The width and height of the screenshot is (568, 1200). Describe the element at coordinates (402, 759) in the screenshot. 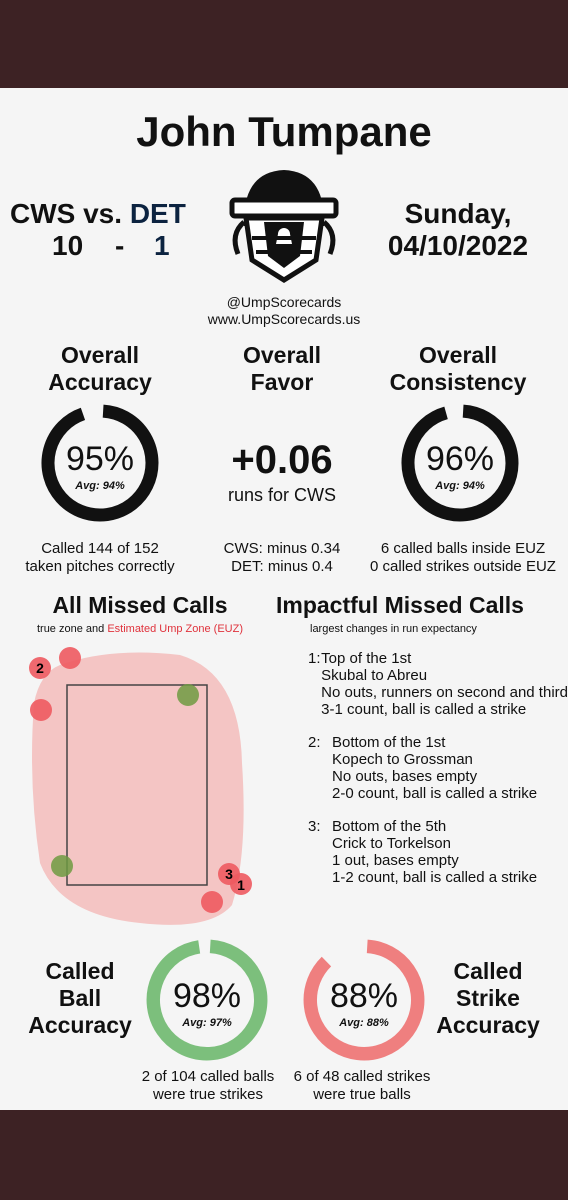

I see `item-matchup: Kopech to Grossman` at that location.